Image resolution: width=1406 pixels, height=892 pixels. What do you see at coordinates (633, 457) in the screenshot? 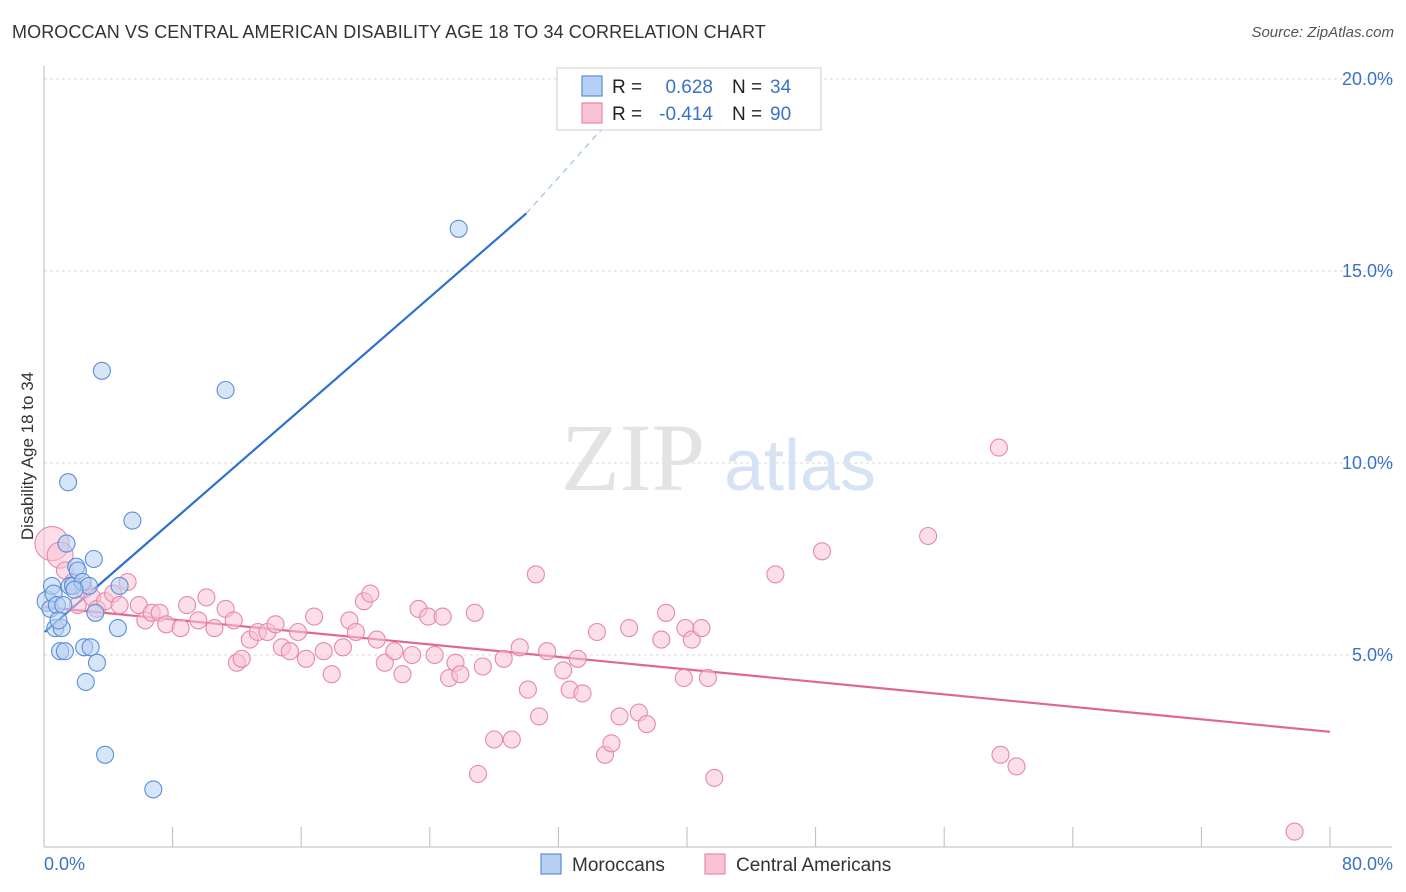
I see `watermark-zip: ZIP` at bounding box center [633, 457].